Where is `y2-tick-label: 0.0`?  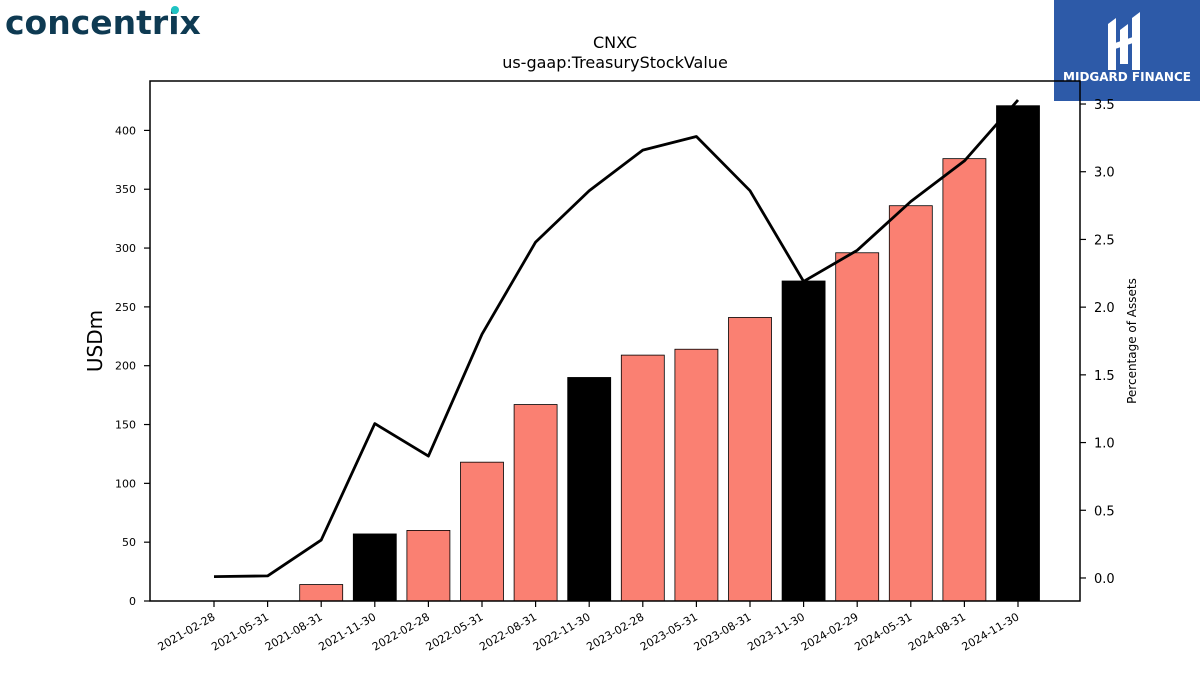 y2-tick-label: 0.0 is located at coordinates (1104, 579).